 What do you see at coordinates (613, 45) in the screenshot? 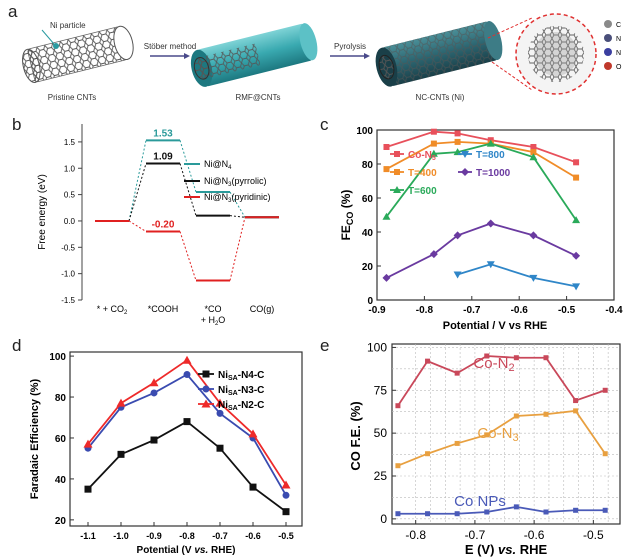
I see `atom-legend: C N N O` at bounding box center [613, 45].